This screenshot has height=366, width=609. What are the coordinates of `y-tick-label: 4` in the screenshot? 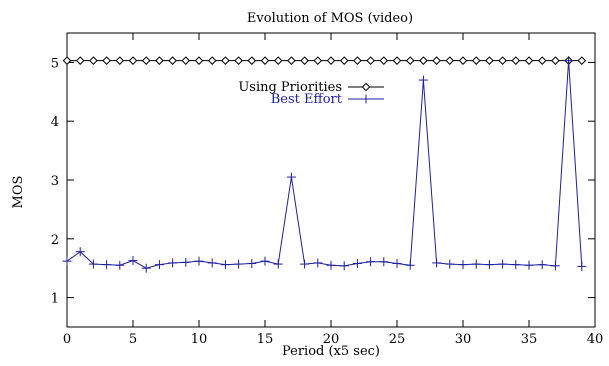 It's located at (55, 122).